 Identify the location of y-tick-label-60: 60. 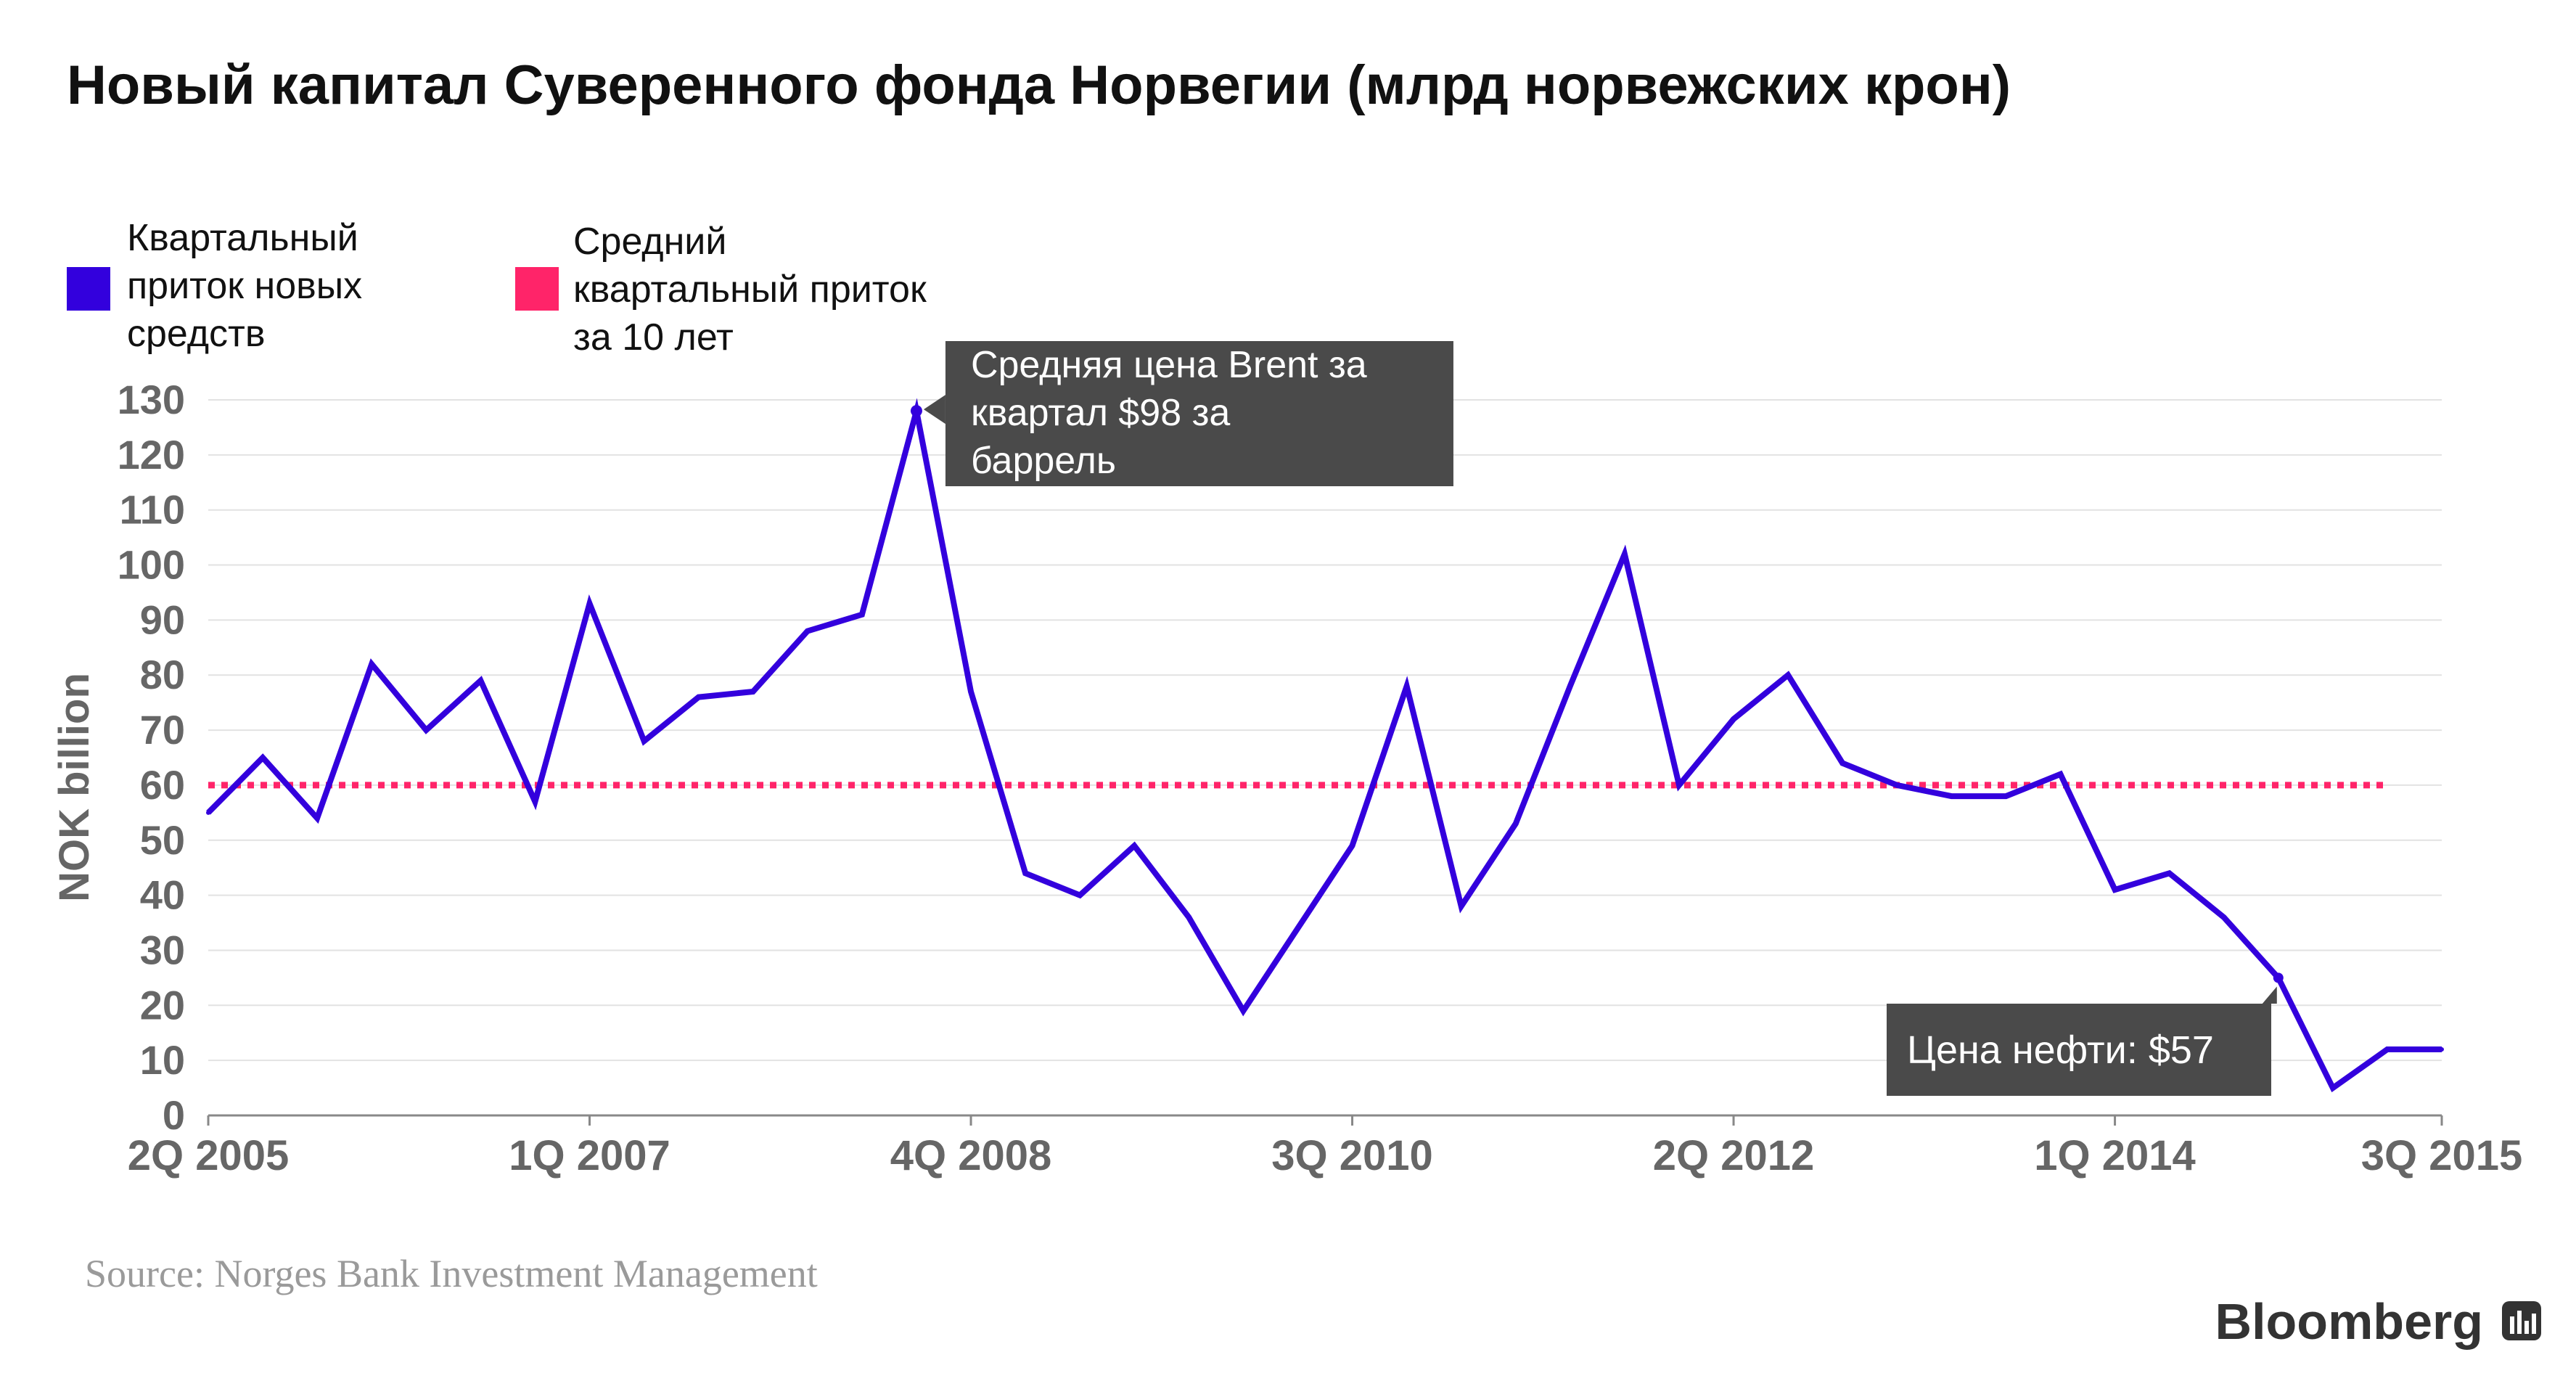
(162, 785).